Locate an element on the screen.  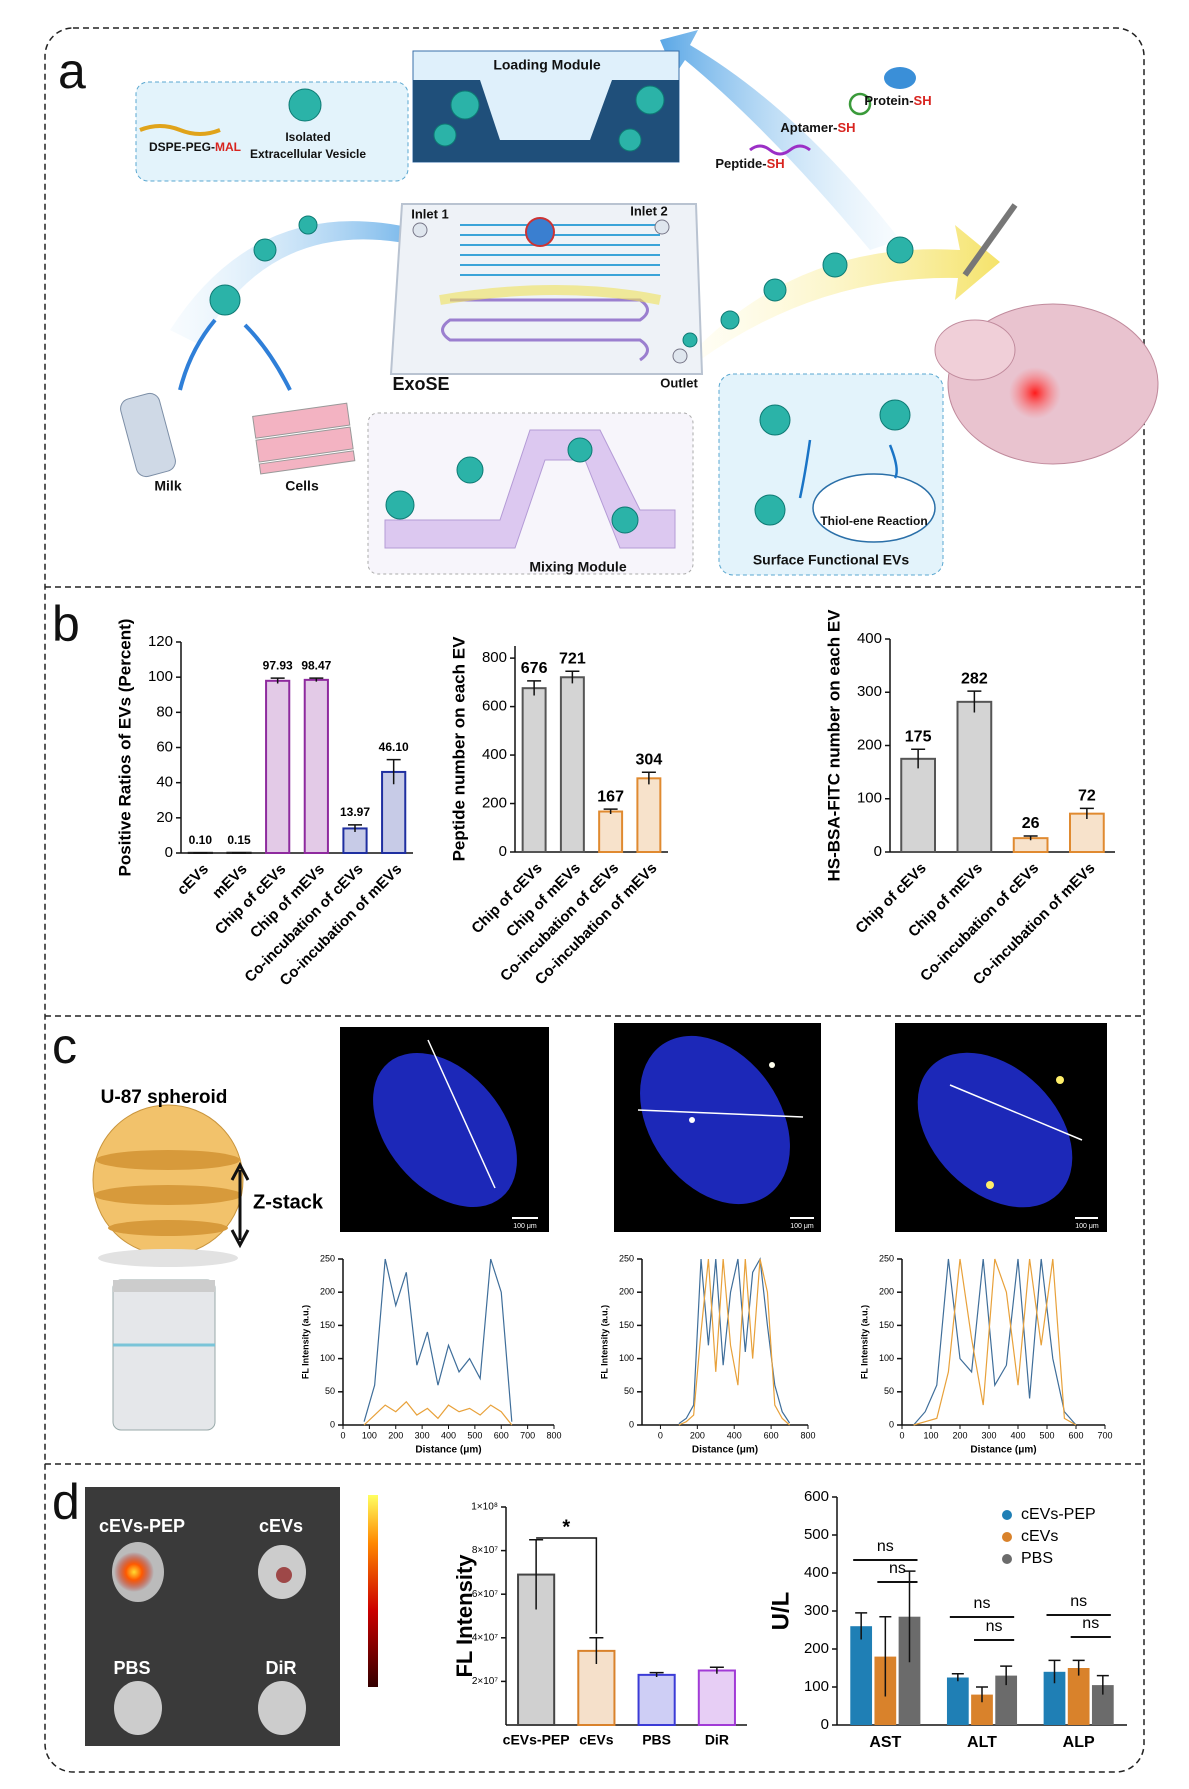
x-tick-label: ALT is located at coordinates (982, 1742).